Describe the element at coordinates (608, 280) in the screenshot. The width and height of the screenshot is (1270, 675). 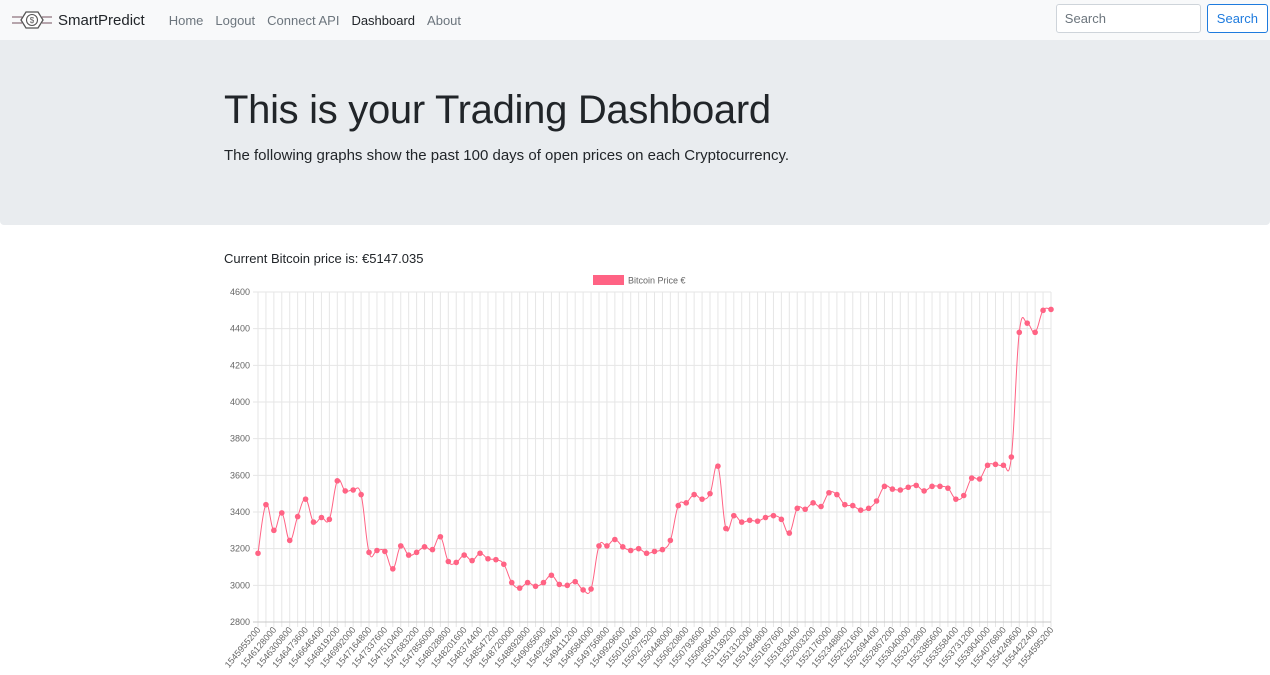
I see `legend-swatch` at that location.